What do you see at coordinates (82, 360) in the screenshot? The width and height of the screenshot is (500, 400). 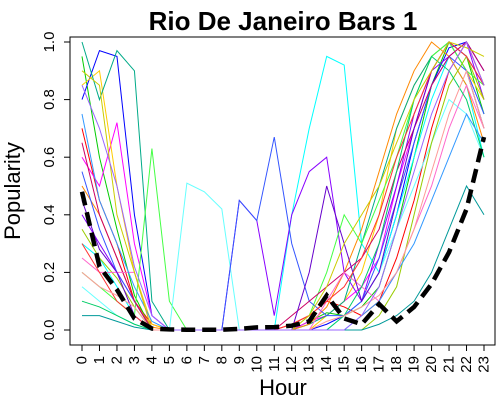 I see `x-tick-label: 0` at bounding box center [82, 360].